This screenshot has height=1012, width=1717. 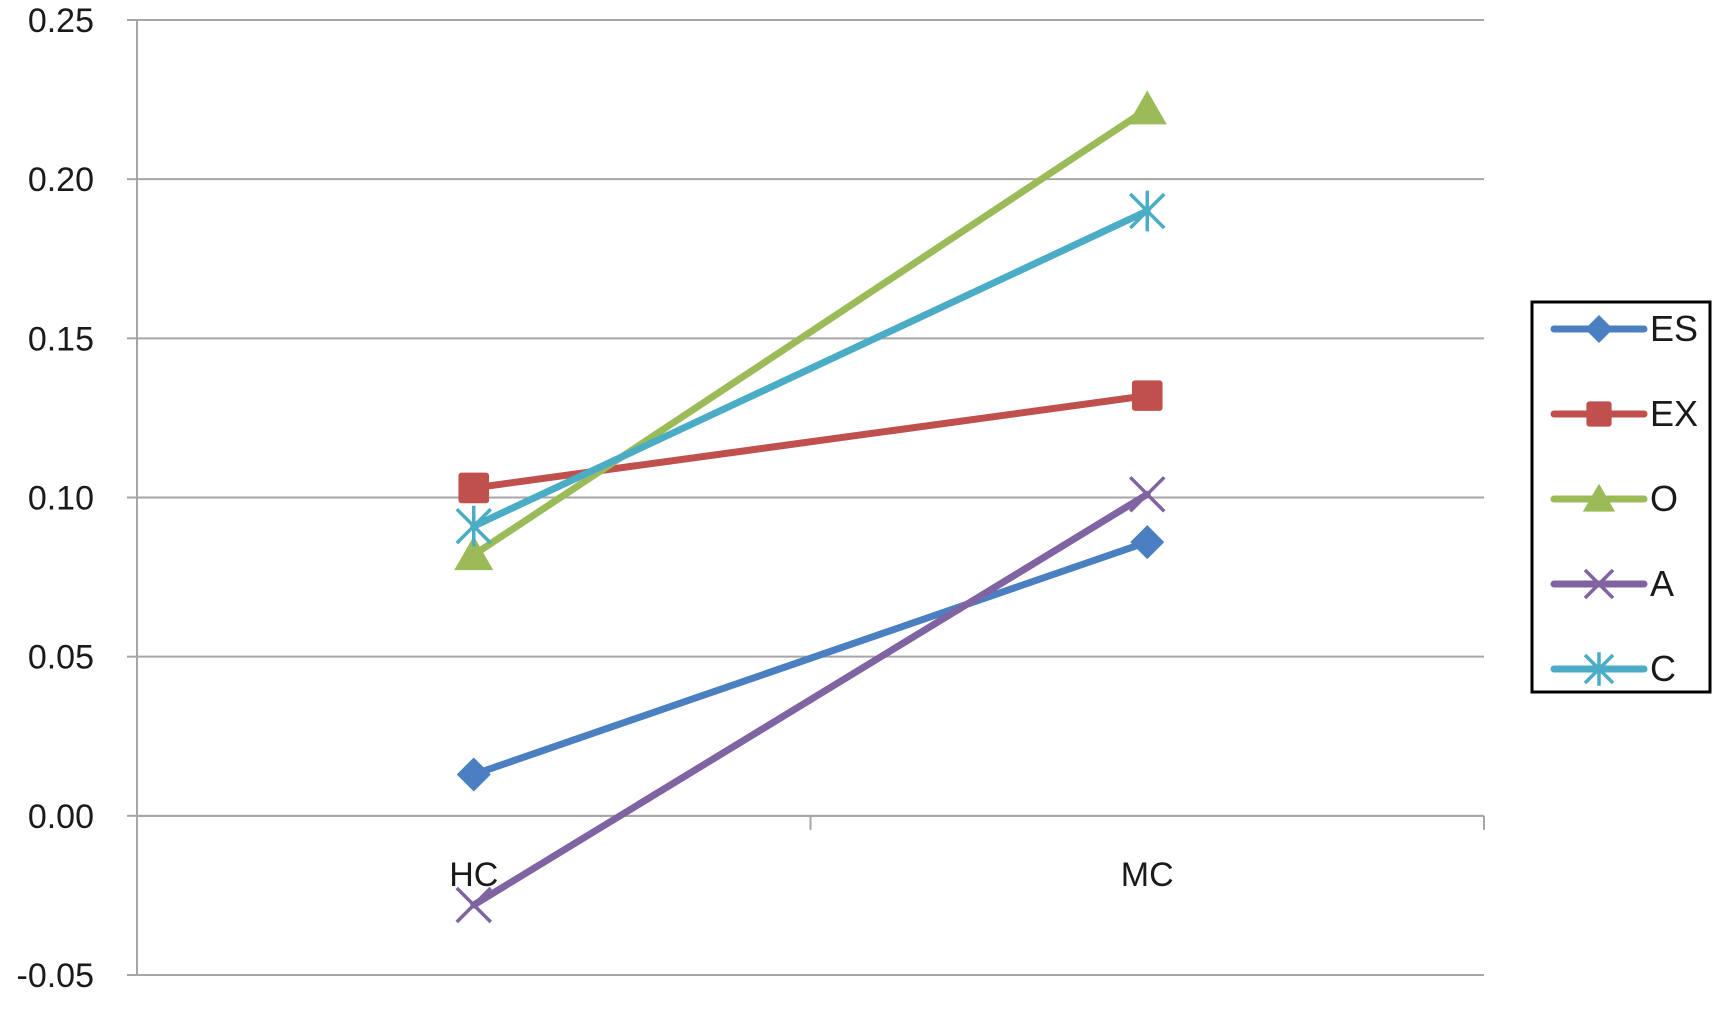 I want to click on legend-label: A, so click(x=1662, y=583).